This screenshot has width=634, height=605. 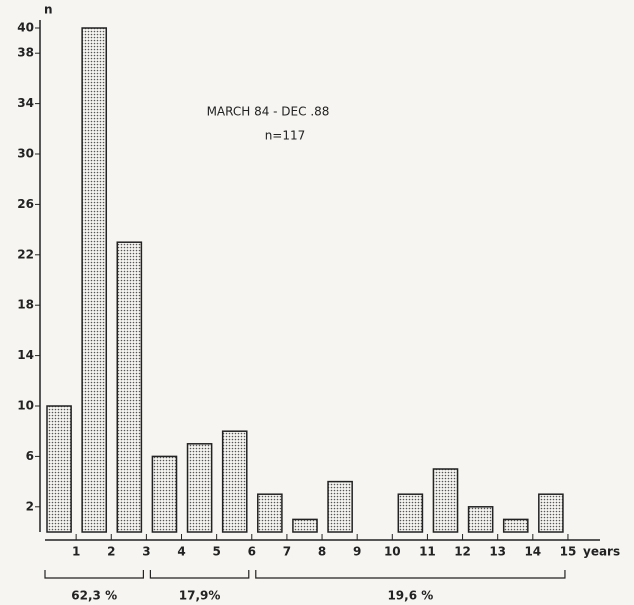 What do you see at coordinates (25, 103) in the screenshot?
I see `y-tick-label: 34` at bounding box center [25, 103].